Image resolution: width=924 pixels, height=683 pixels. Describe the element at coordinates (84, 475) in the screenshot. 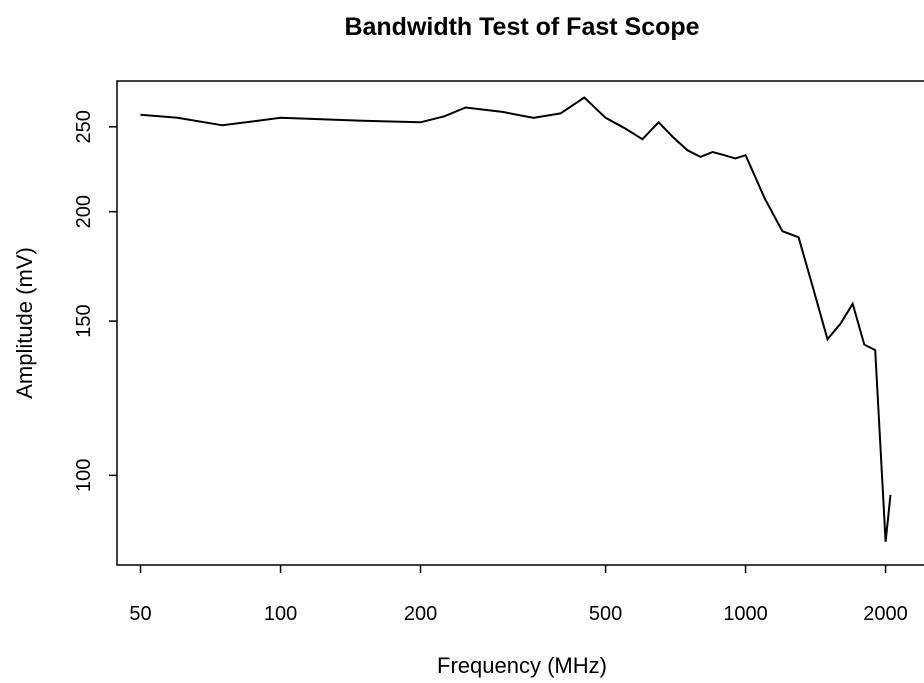

I see `y-tick-label: 100` at that location.